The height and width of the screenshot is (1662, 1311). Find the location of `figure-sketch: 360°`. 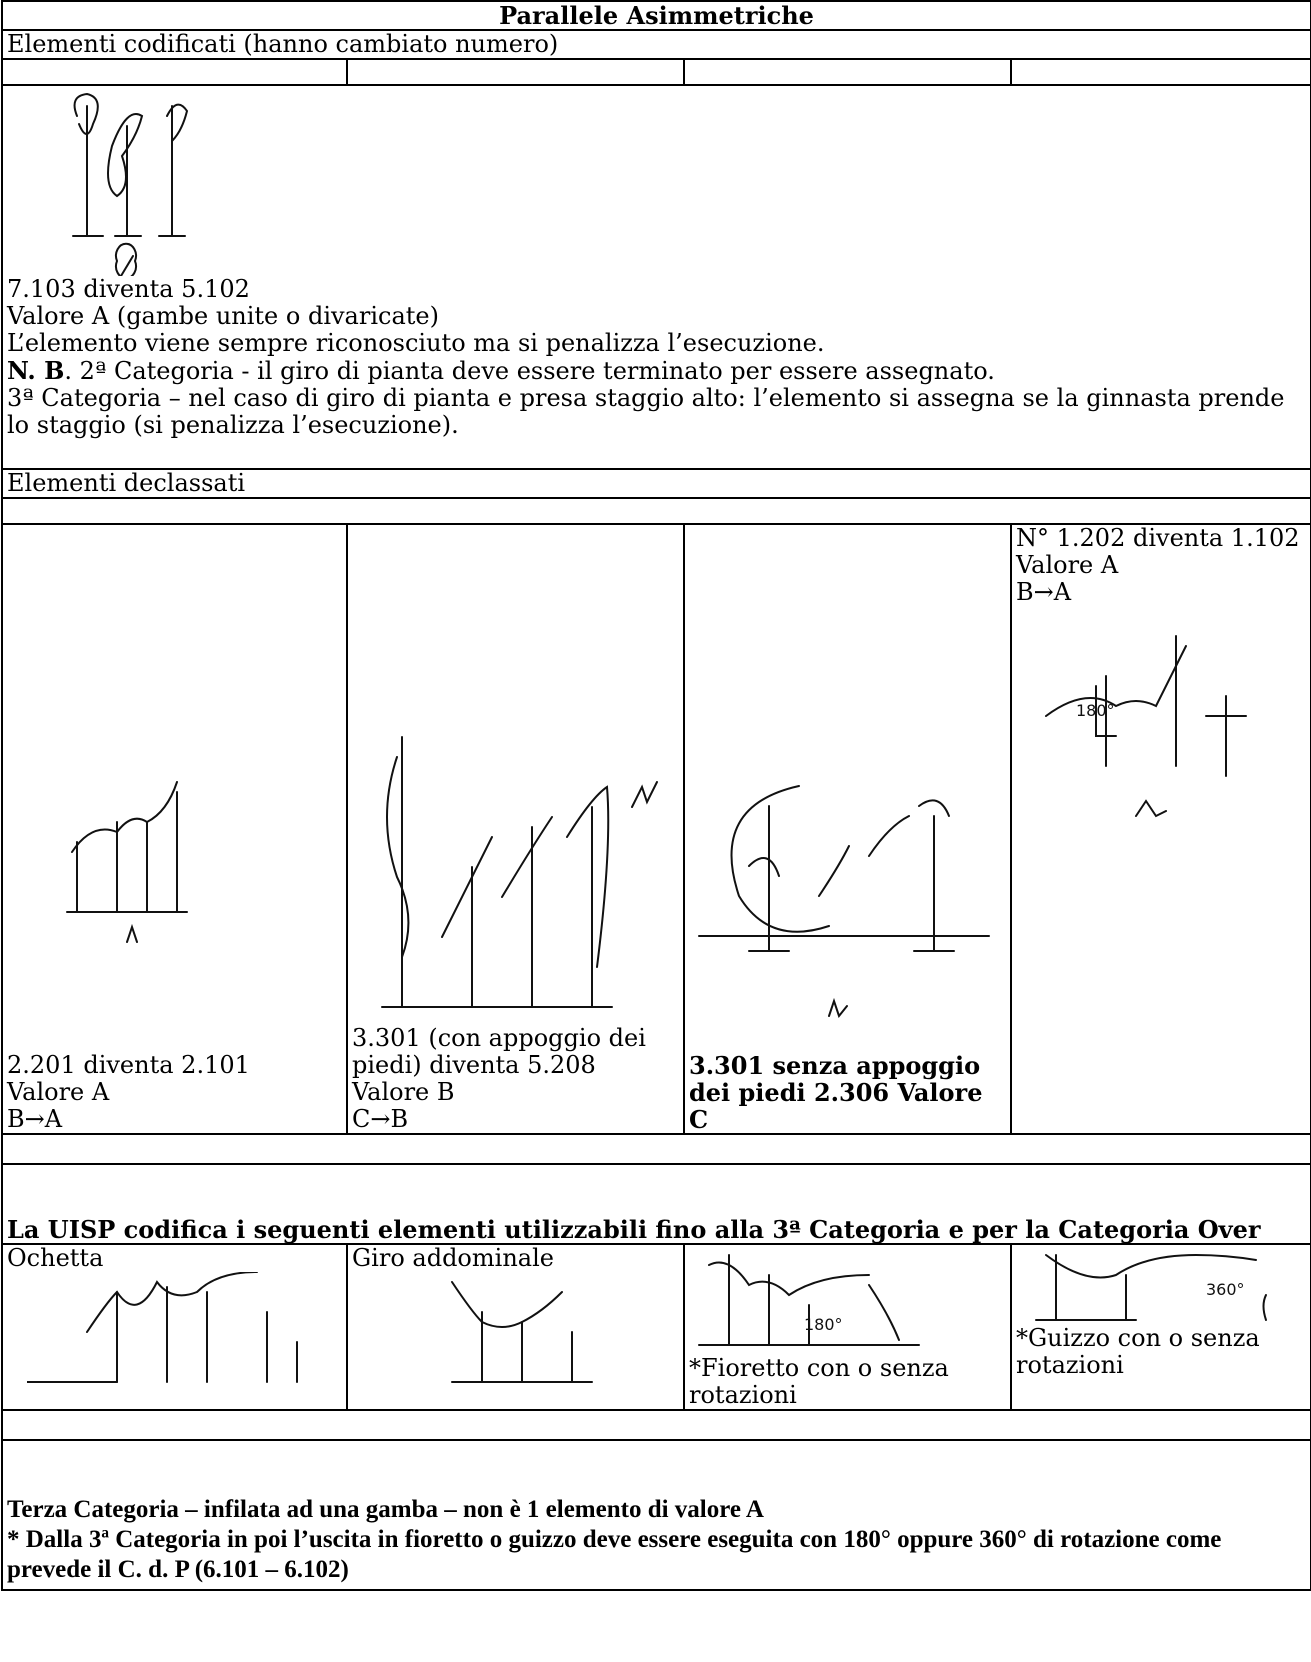

figure-sketch: 360° is located at coordinates (1151, 1287).